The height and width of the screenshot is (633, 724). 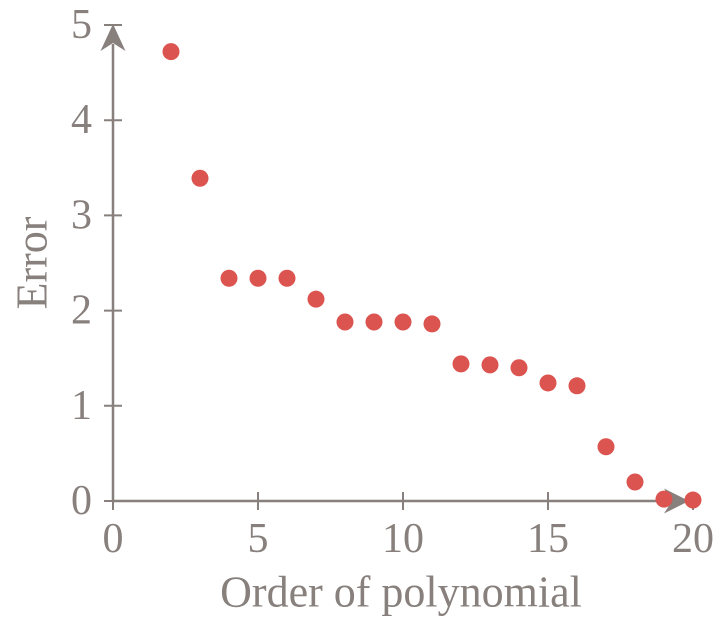 I want to click on y-tick-label: 2, so click(x=81, y=311).